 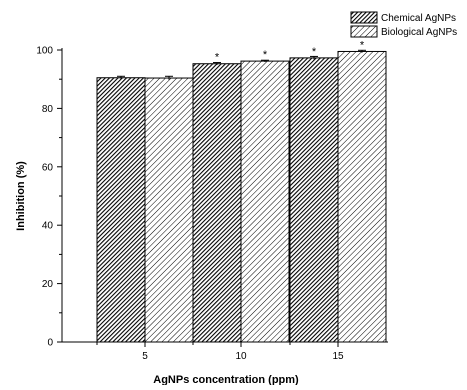 I want to click on legend-swatch-chemical, so click(x=364, y=17).